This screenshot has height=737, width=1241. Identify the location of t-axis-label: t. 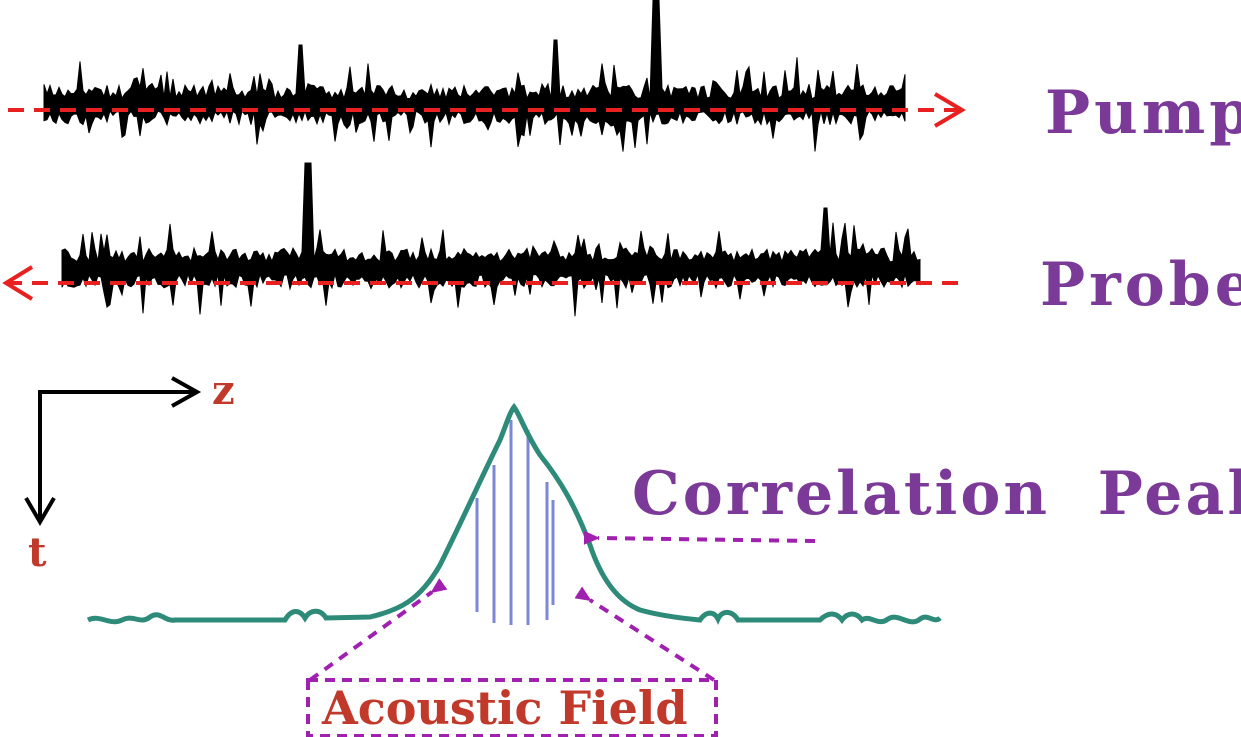
(37, 552).